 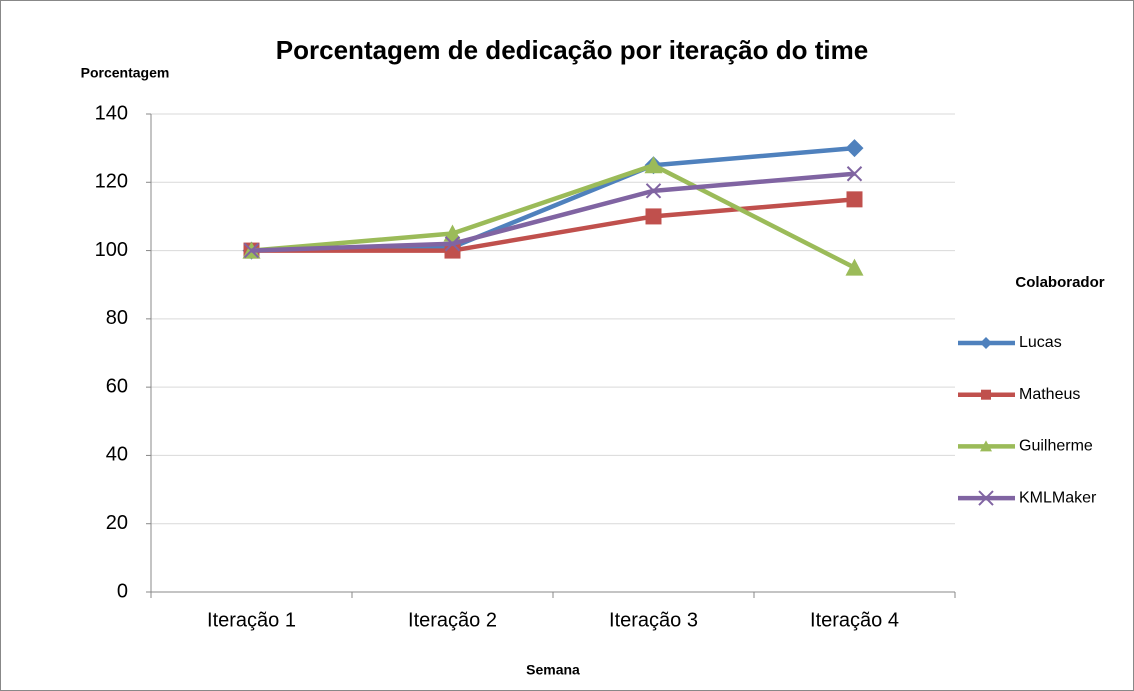 What do you see at coordinates (553, 670) in the screenshot?
I see `x-axis-label: Semana` at bounding box center [553, 670].